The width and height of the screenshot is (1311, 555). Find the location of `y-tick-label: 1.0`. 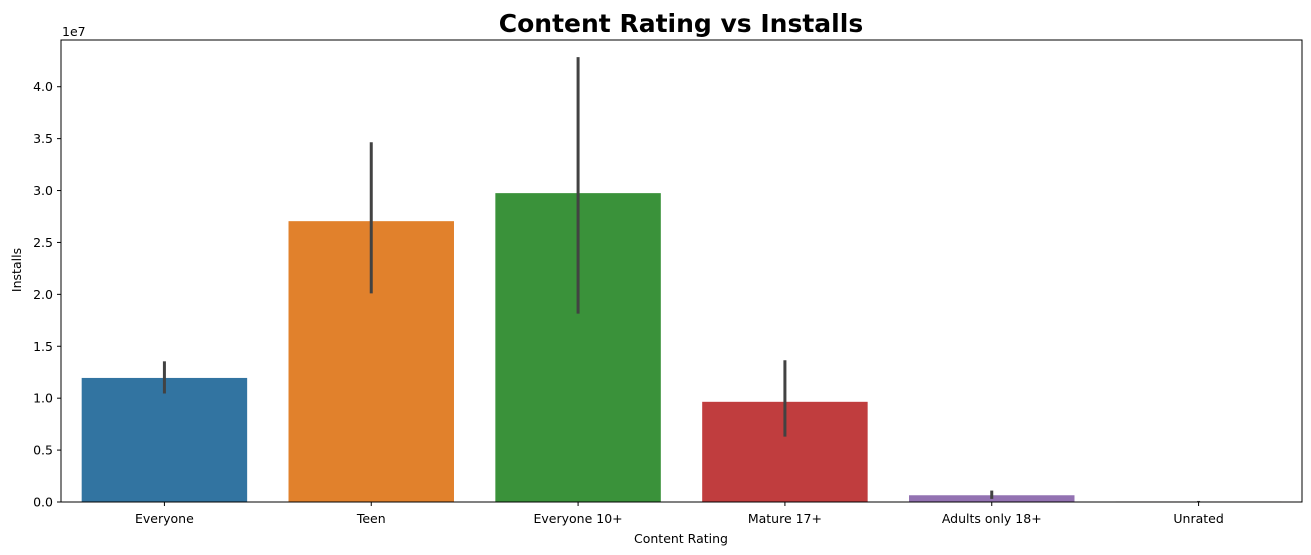

y-tick-label: 1.0 is located at coordinates (43, 398).